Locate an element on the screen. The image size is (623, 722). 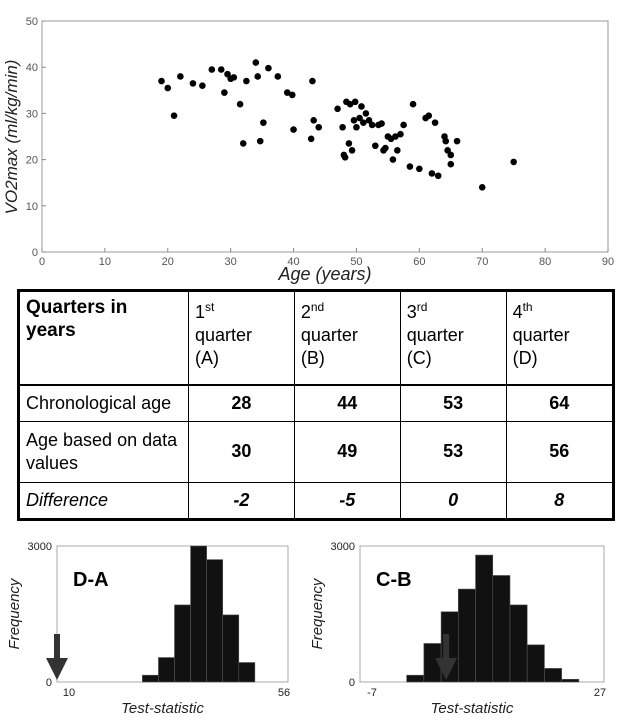
y-tick-label: 40 is located at coordinates (32, 68).